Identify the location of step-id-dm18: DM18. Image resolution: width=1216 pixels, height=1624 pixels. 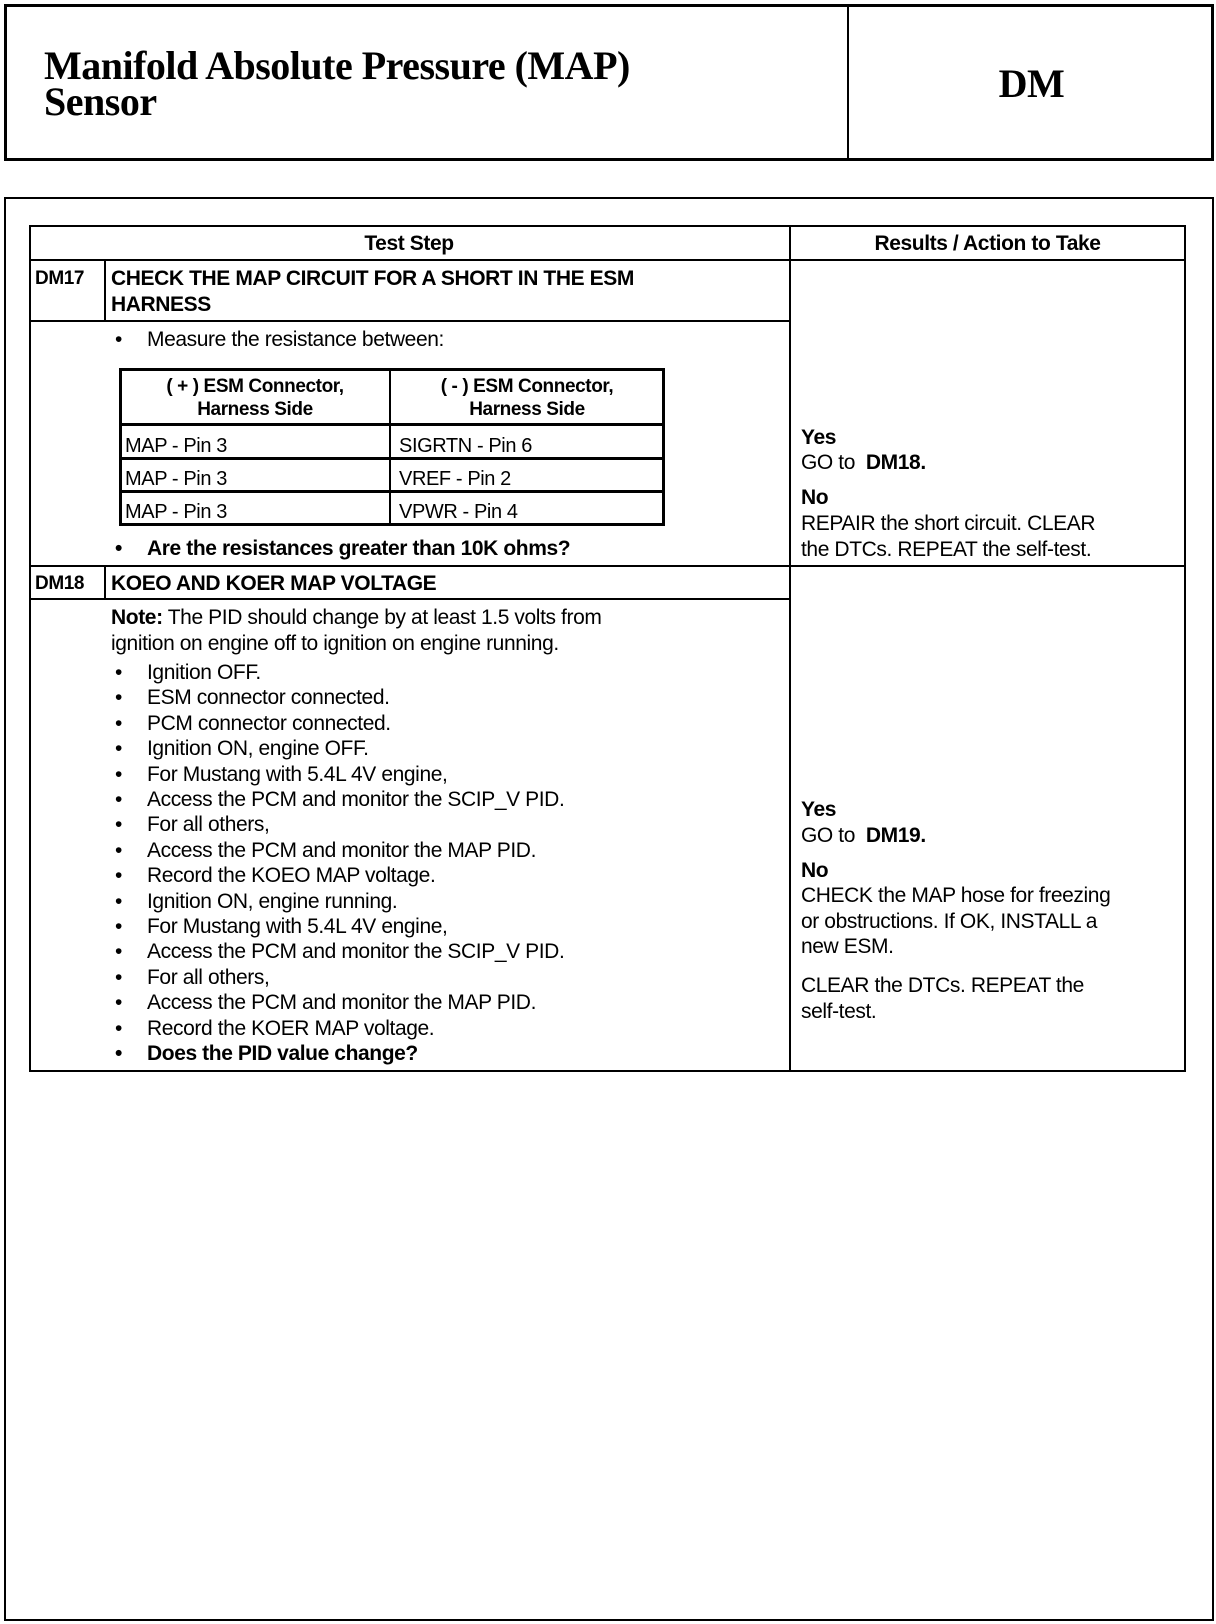
(60, 583).